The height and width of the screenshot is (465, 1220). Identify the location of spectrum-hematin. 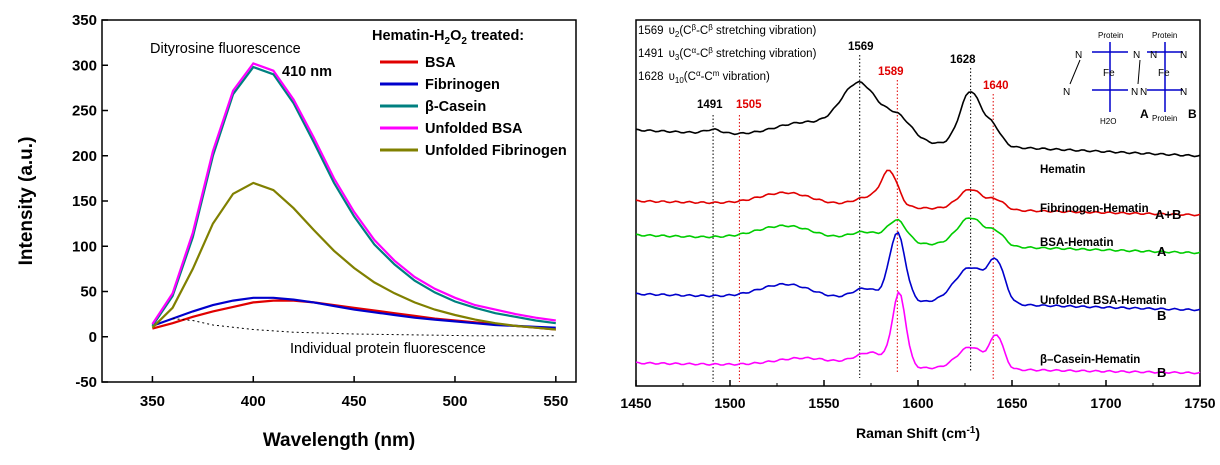
(918, 119).